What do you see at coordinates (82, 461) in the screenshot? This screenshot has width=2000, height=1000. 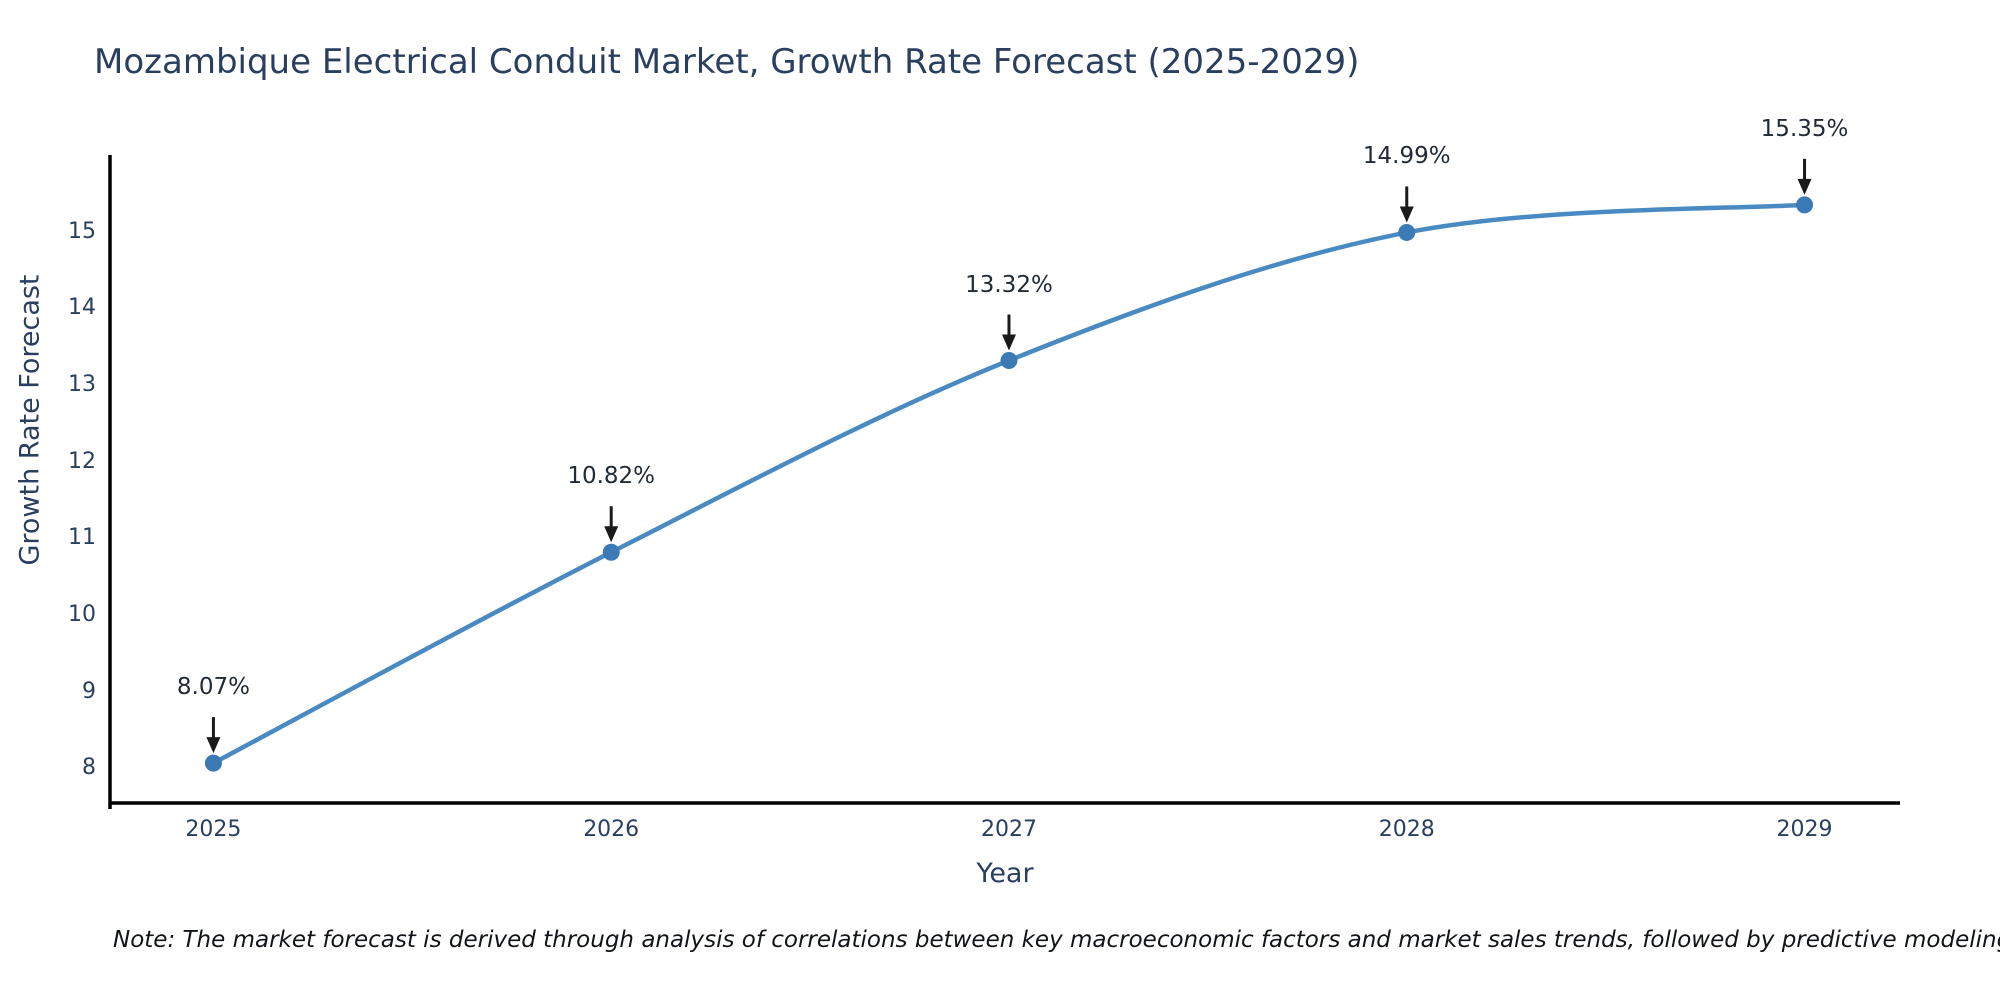 I see `y-tick-label: 12` at bounding box center [82, 461].